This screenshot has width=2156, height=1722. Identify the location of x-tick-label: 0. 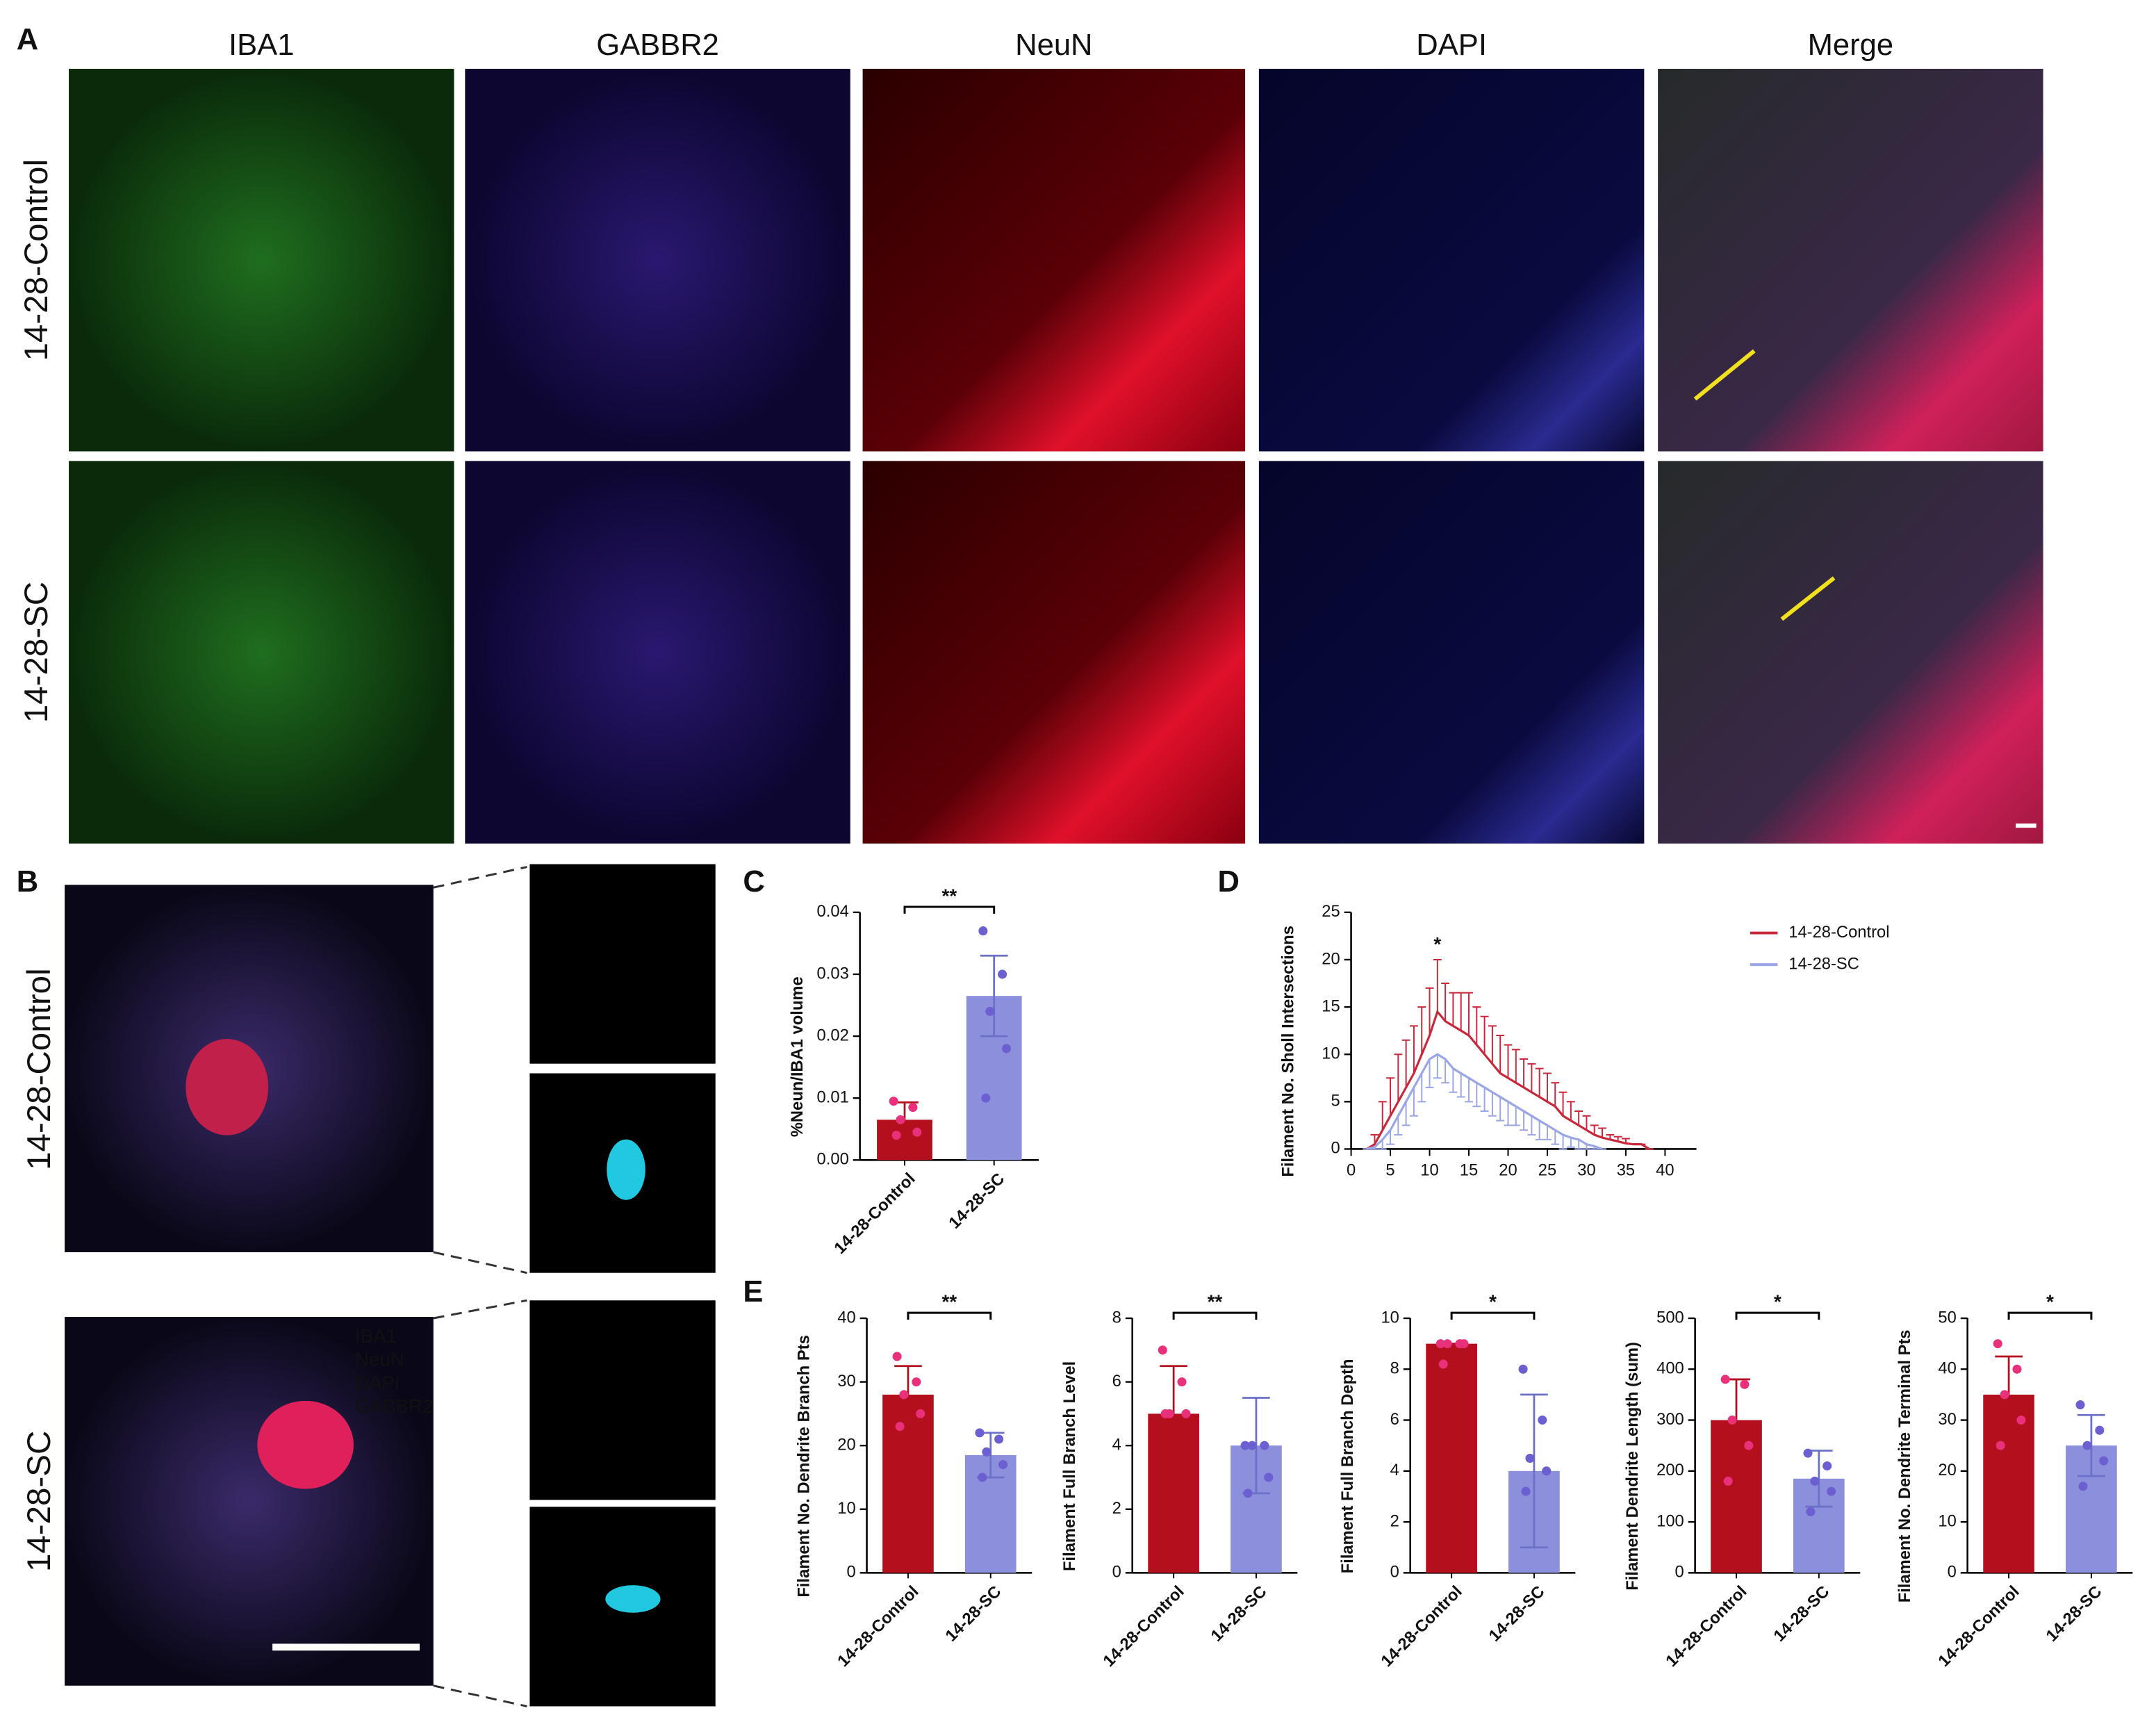
(1351, 1170).